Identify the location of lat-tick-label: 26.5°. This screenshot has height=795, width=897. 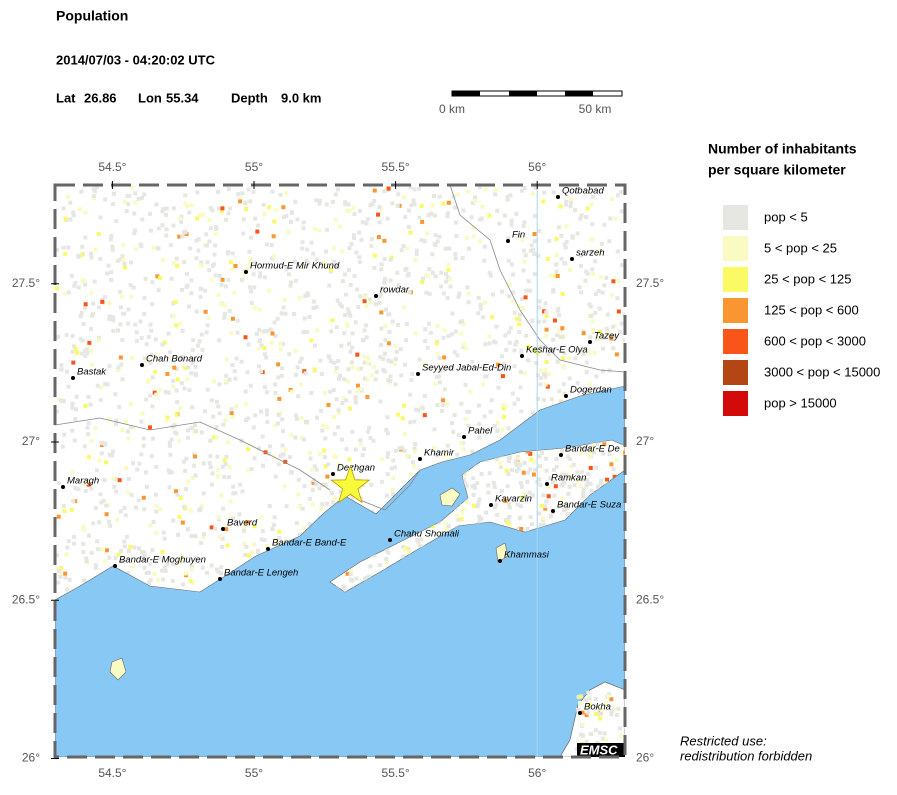
(650, 599).